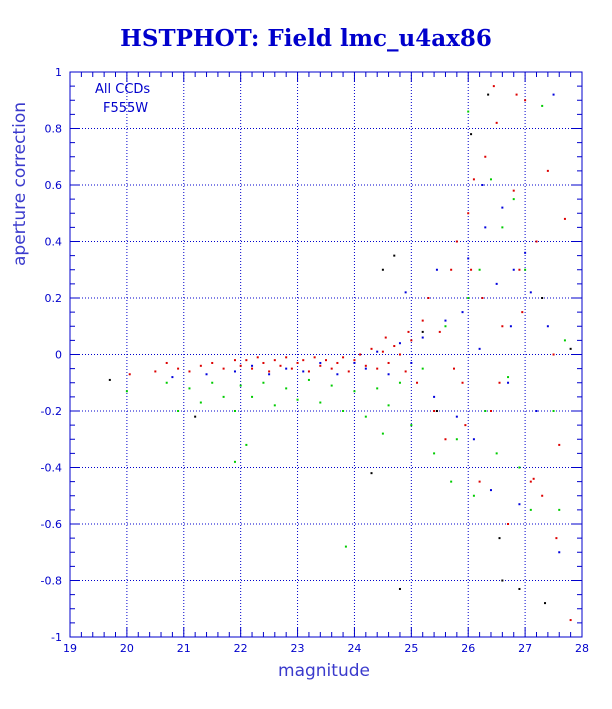  I want to click on x-tick-label: 23, so click(298, 648).